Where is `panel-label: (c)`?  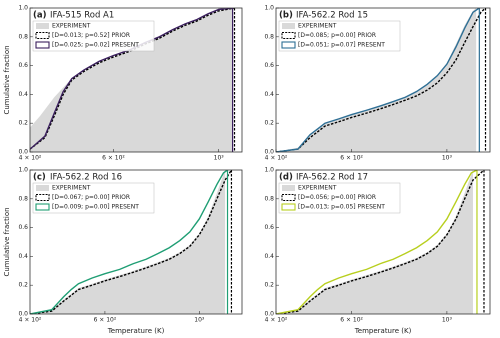
panel-label: (c) is located at coordinates (39, 178).